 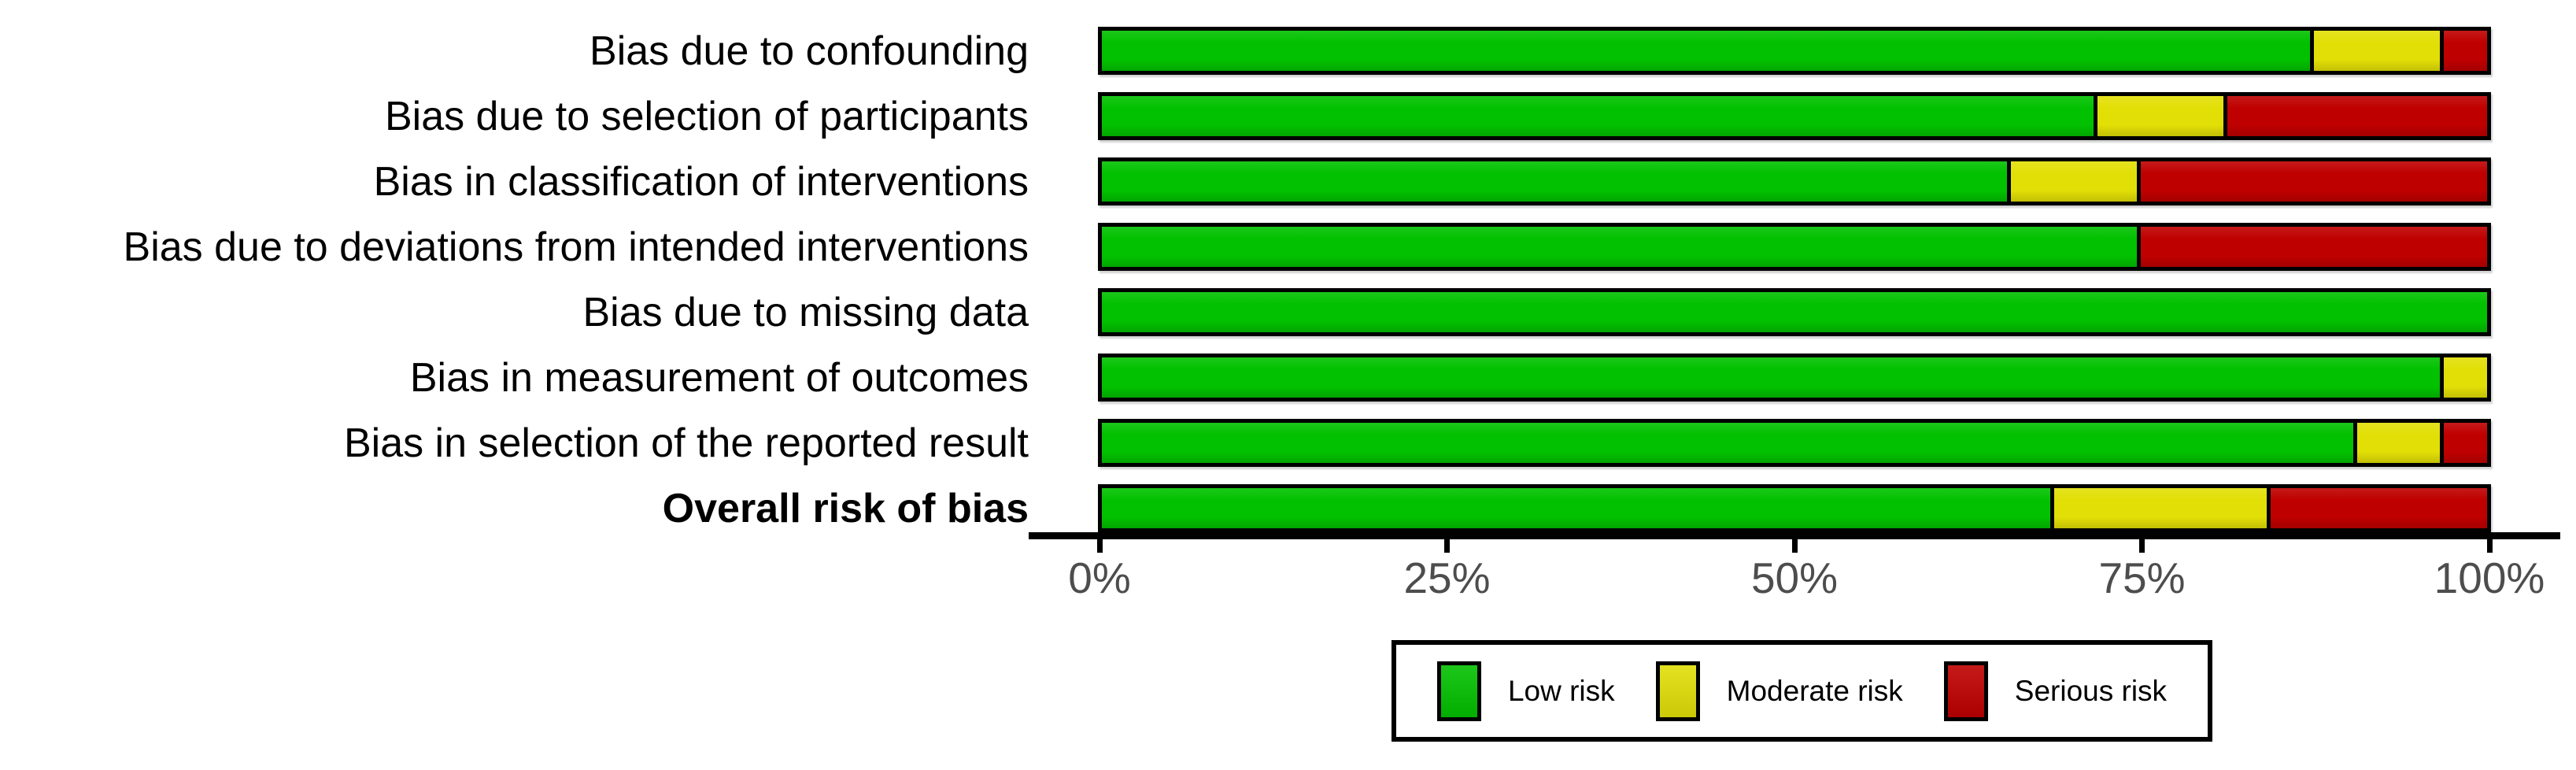 I want to click on legend: Low risk Moderate risk Serious risk, so click(x=1801, y=691).